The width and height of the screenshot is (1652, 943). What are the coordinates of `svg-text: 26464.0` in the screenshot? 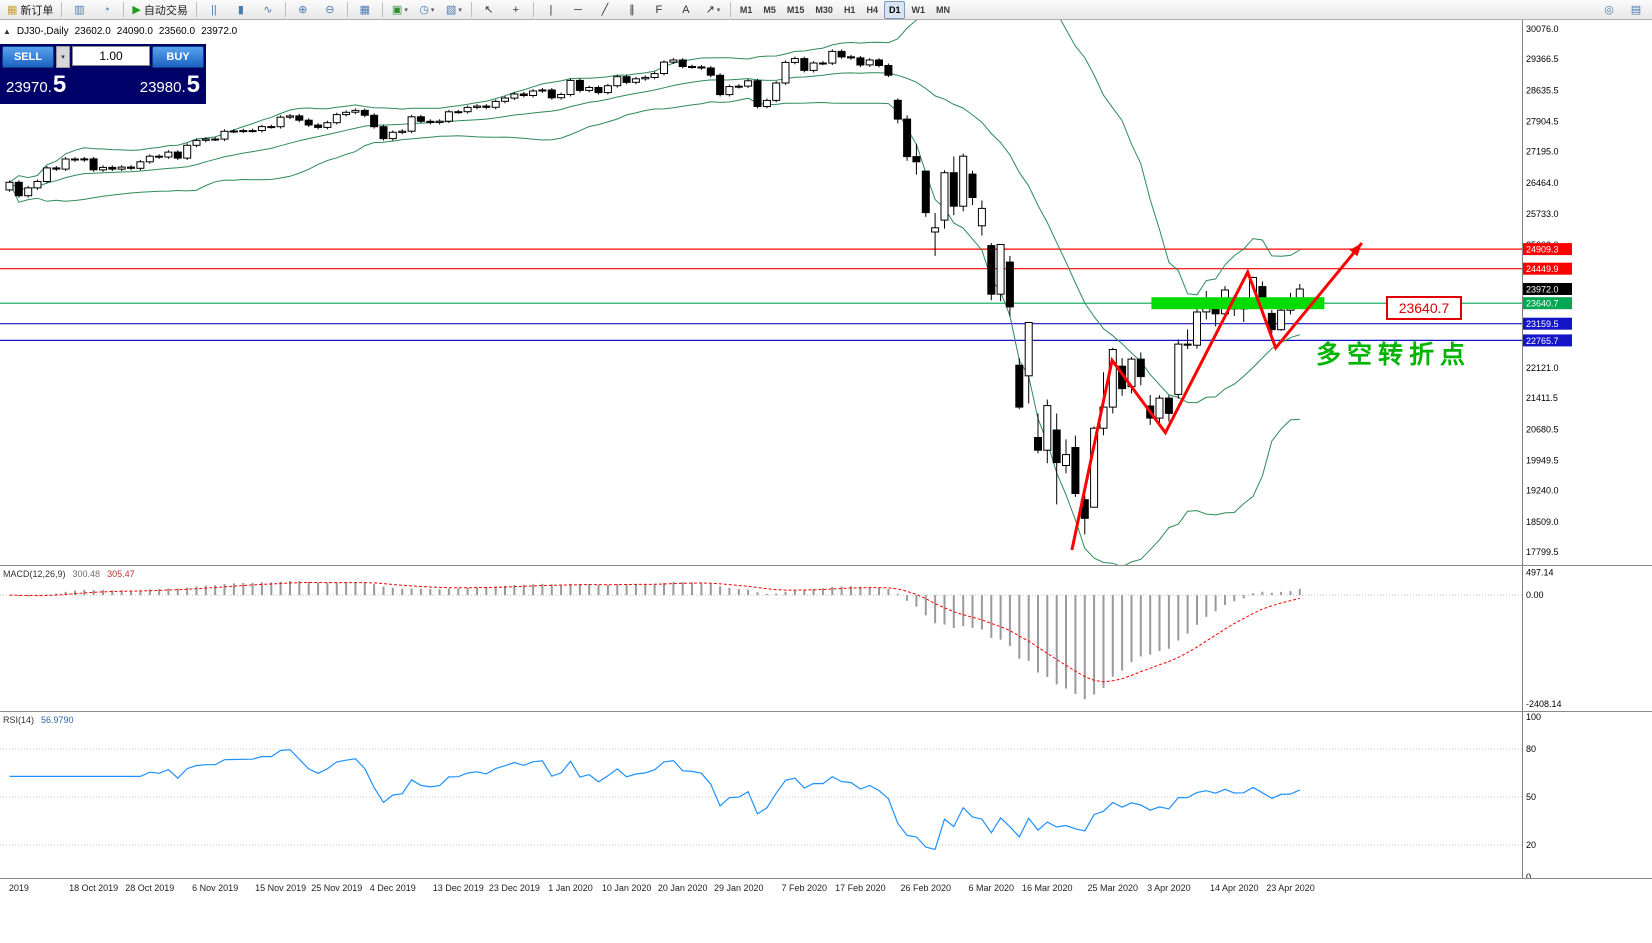 It's located at (1542, 183).